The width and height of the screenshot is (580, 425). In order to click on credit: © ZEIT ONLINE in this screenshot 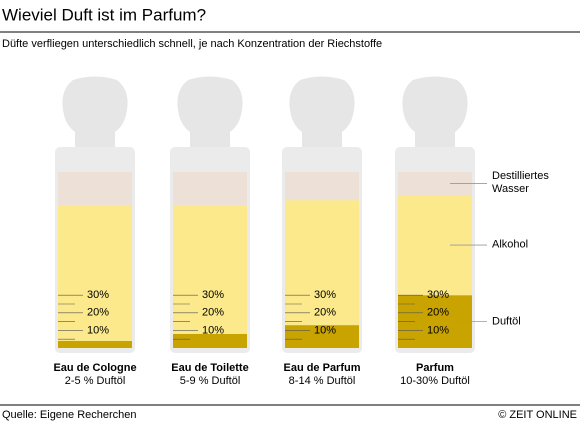, I will do `click(537, 415)`.